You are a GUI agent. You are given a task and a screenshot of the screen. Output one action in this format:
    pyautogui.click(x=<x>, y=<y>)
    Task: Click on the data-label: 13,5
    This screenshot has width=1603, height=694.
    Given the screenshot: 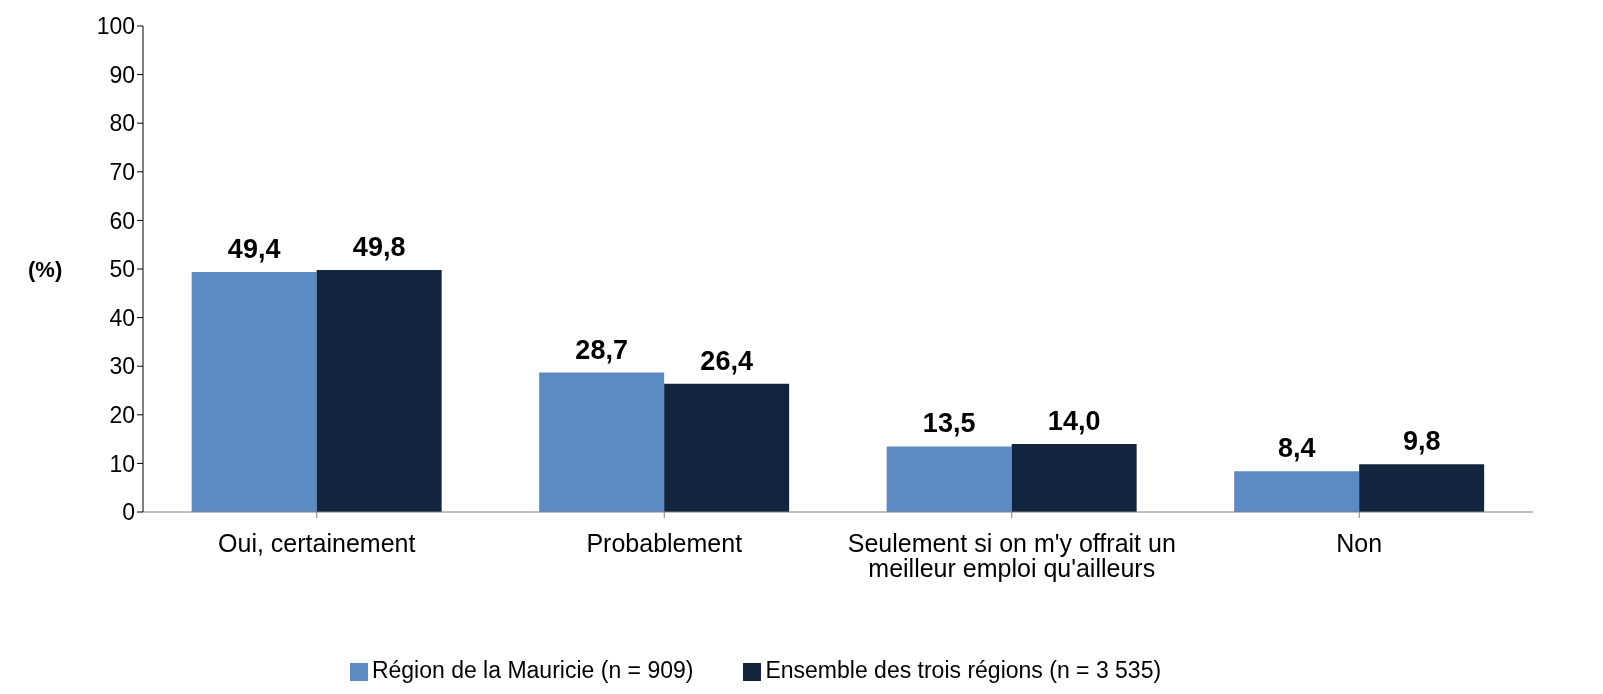 What is the action you would take?
    pyautogui.click(x=949, y=423)
    